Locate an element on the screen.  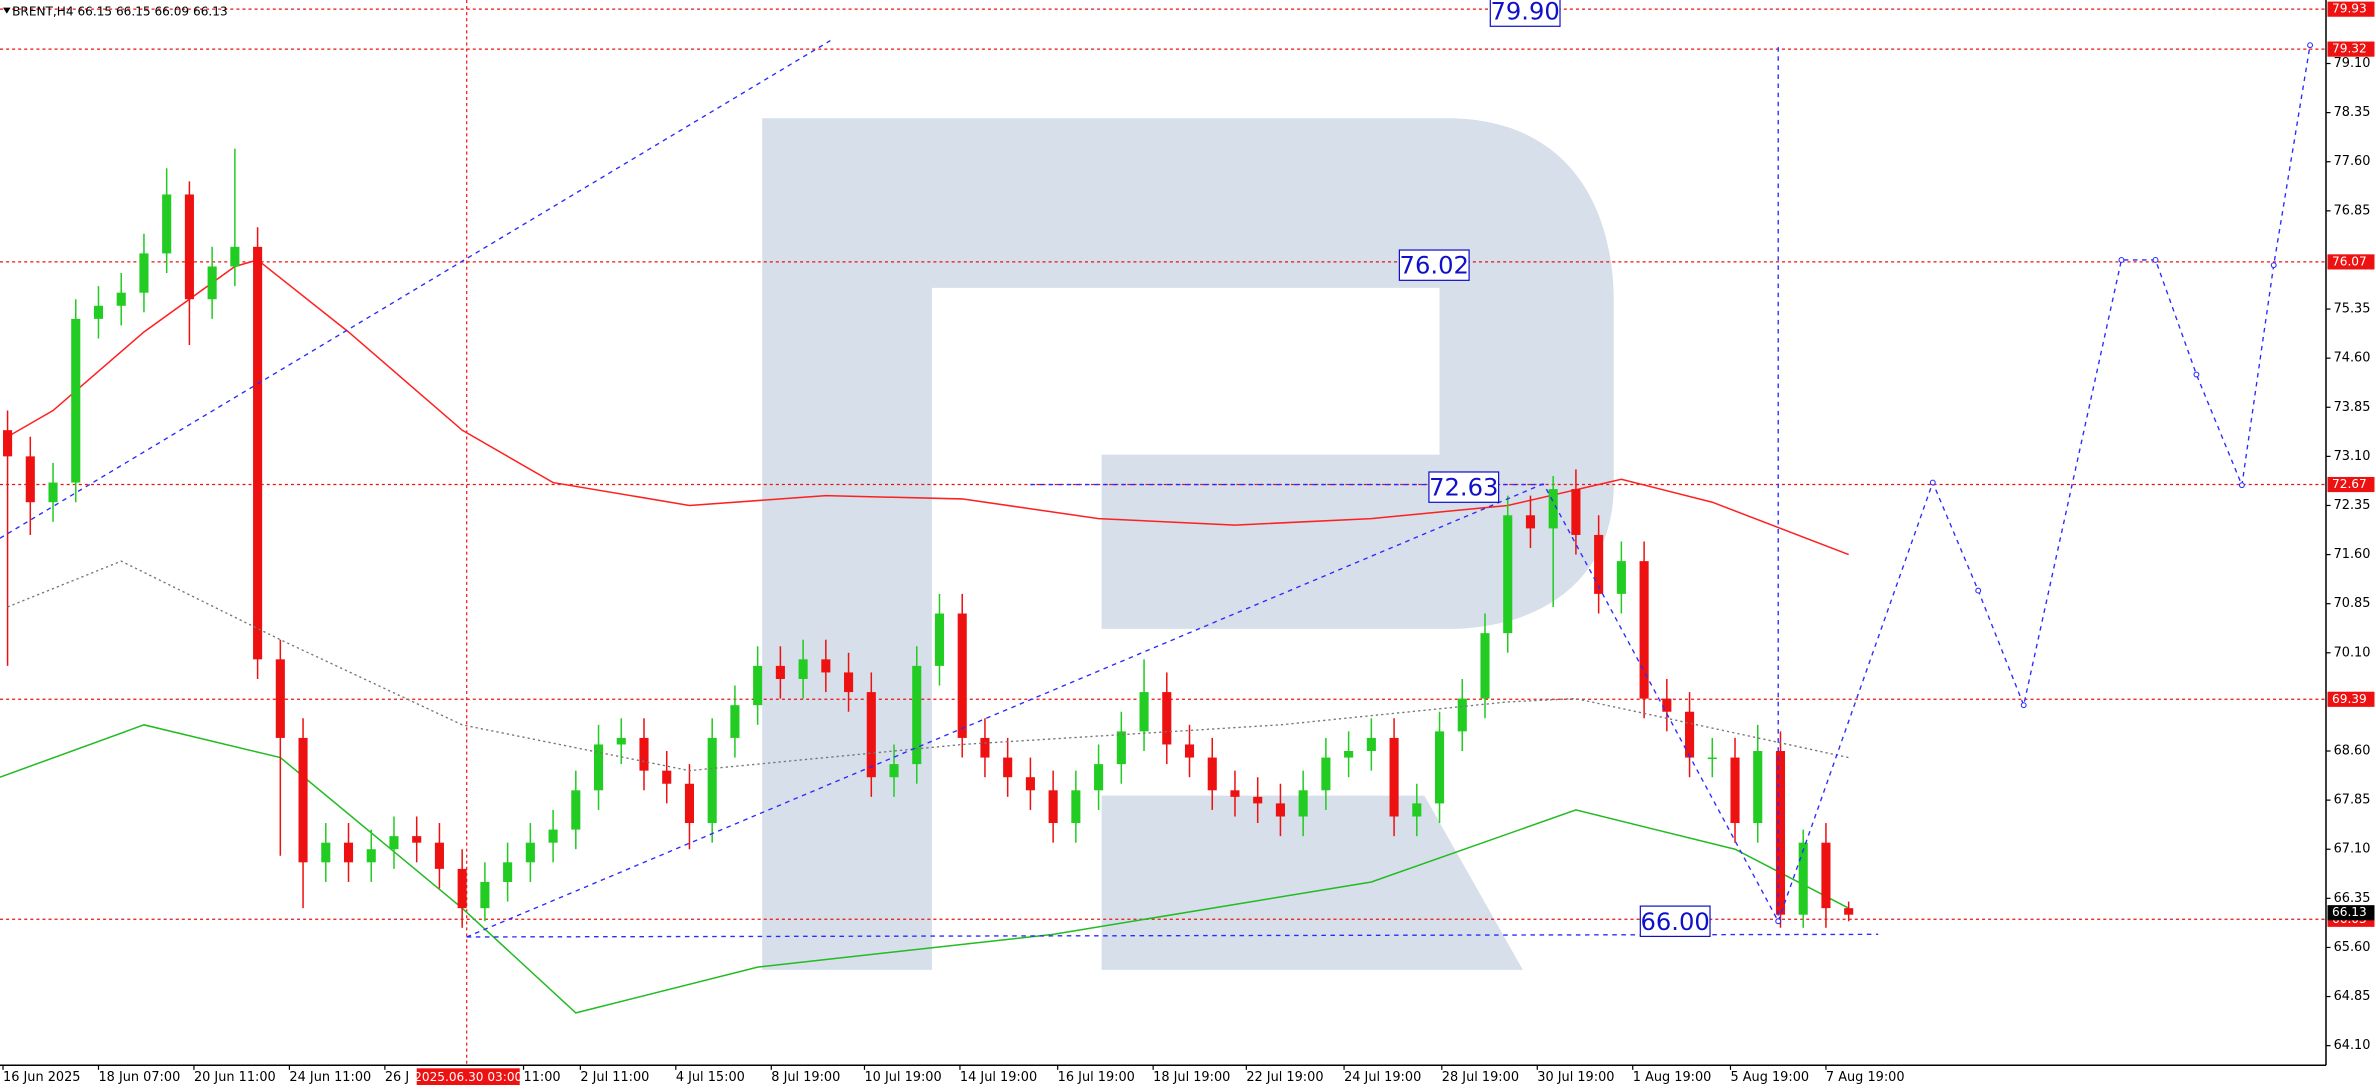
y-tick-label: 73.85 is located at coordinates (2352, 407).